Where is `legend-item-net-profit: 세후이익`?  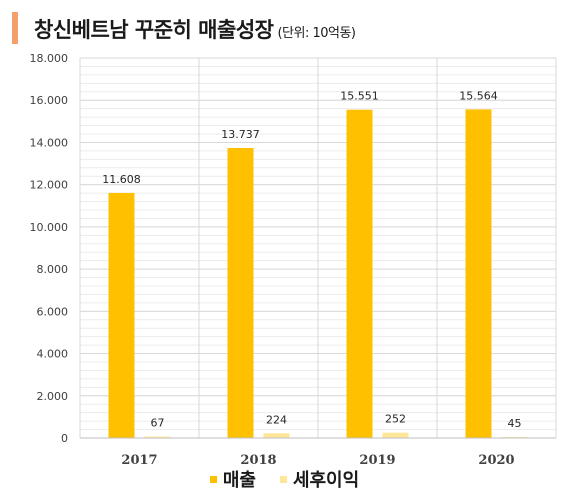
legend-item-net-profit: 세후이익 is located at coordinates (319, 479).